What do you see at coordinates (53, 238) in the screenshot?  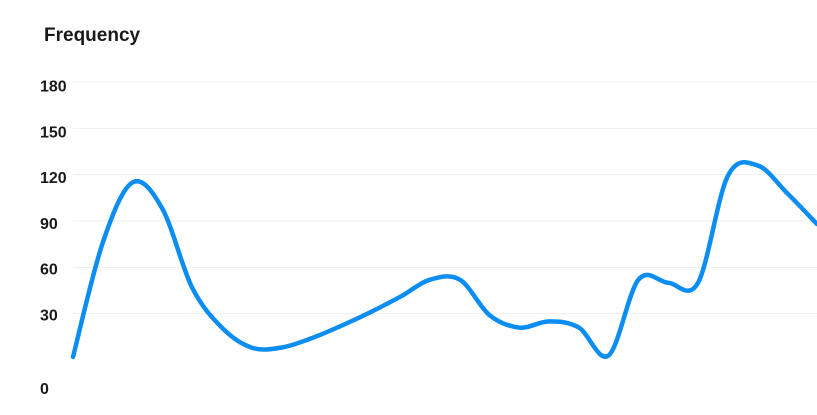 I see `y-axis-tick-labels: 0 30 60 90 120 150 180` at bounding box center [53, 238].